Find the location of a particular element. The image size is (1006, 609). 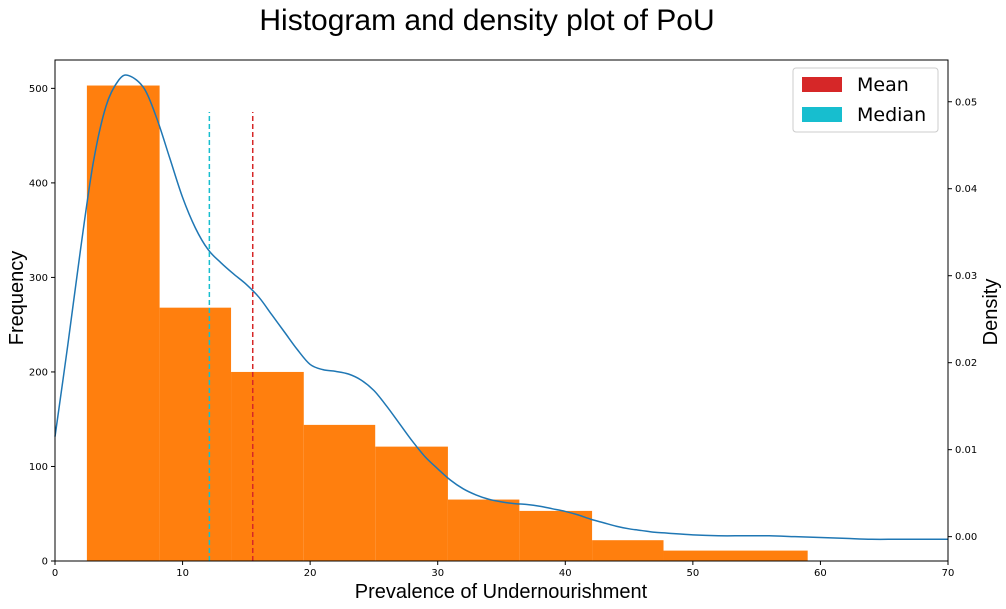

y-tick-label-left: 100 is located at coordinates (38, 467).